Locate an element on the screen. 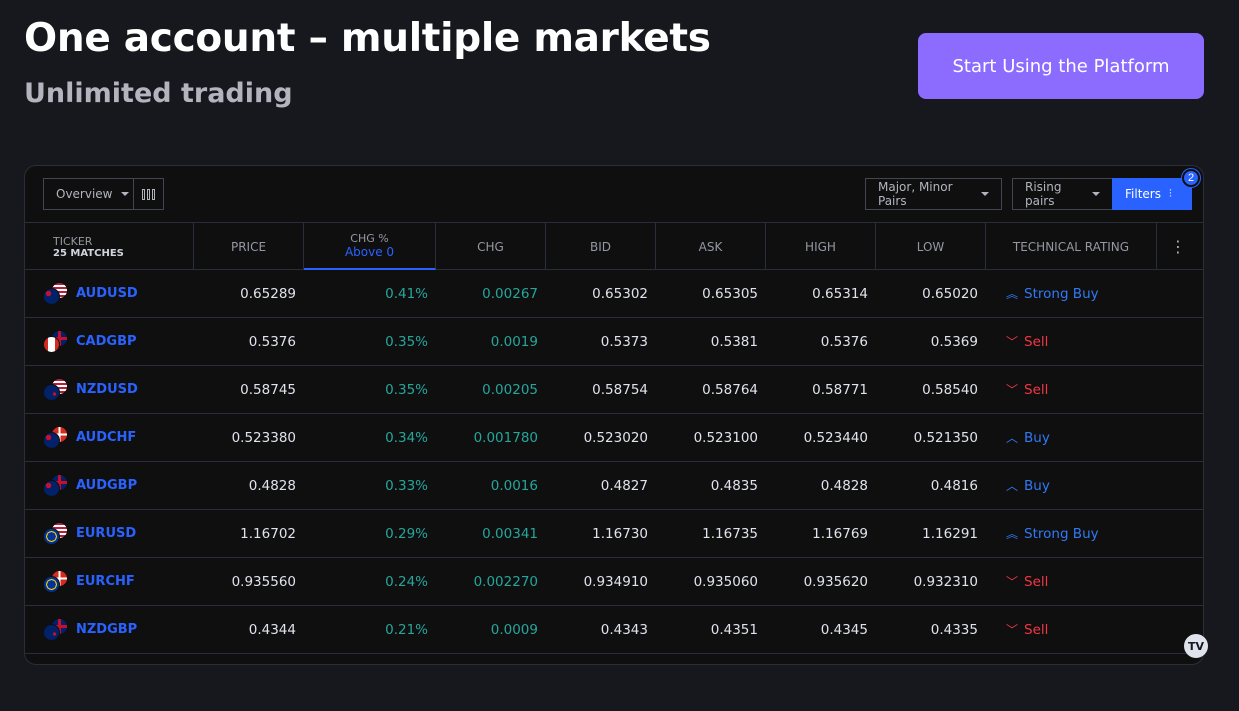 The image size is (1239, 711). sort-select-label: Rising pairs is located at coordinates (1043, 194).